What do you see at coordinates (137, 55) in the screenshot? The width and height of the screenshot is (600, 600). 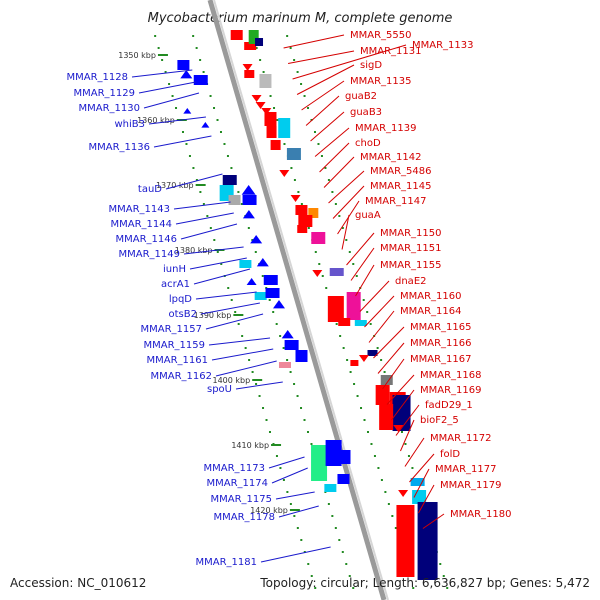 I see `scale-tick-label: 1350 kbp` at bounding box center [137, 55].